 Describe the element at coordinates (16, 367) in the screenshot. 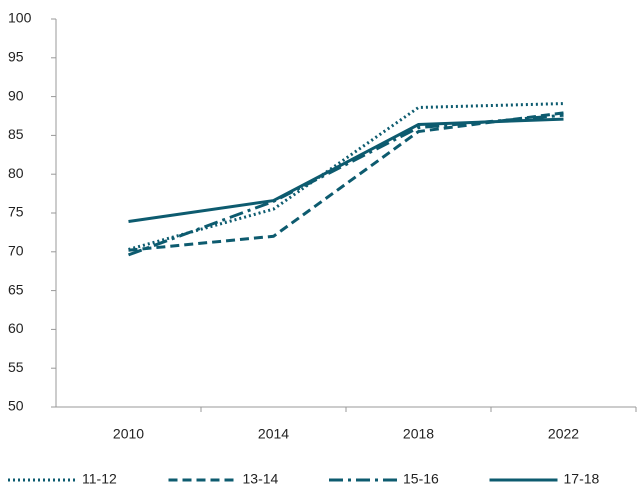

I see `y-tick-label: 55` at that location.